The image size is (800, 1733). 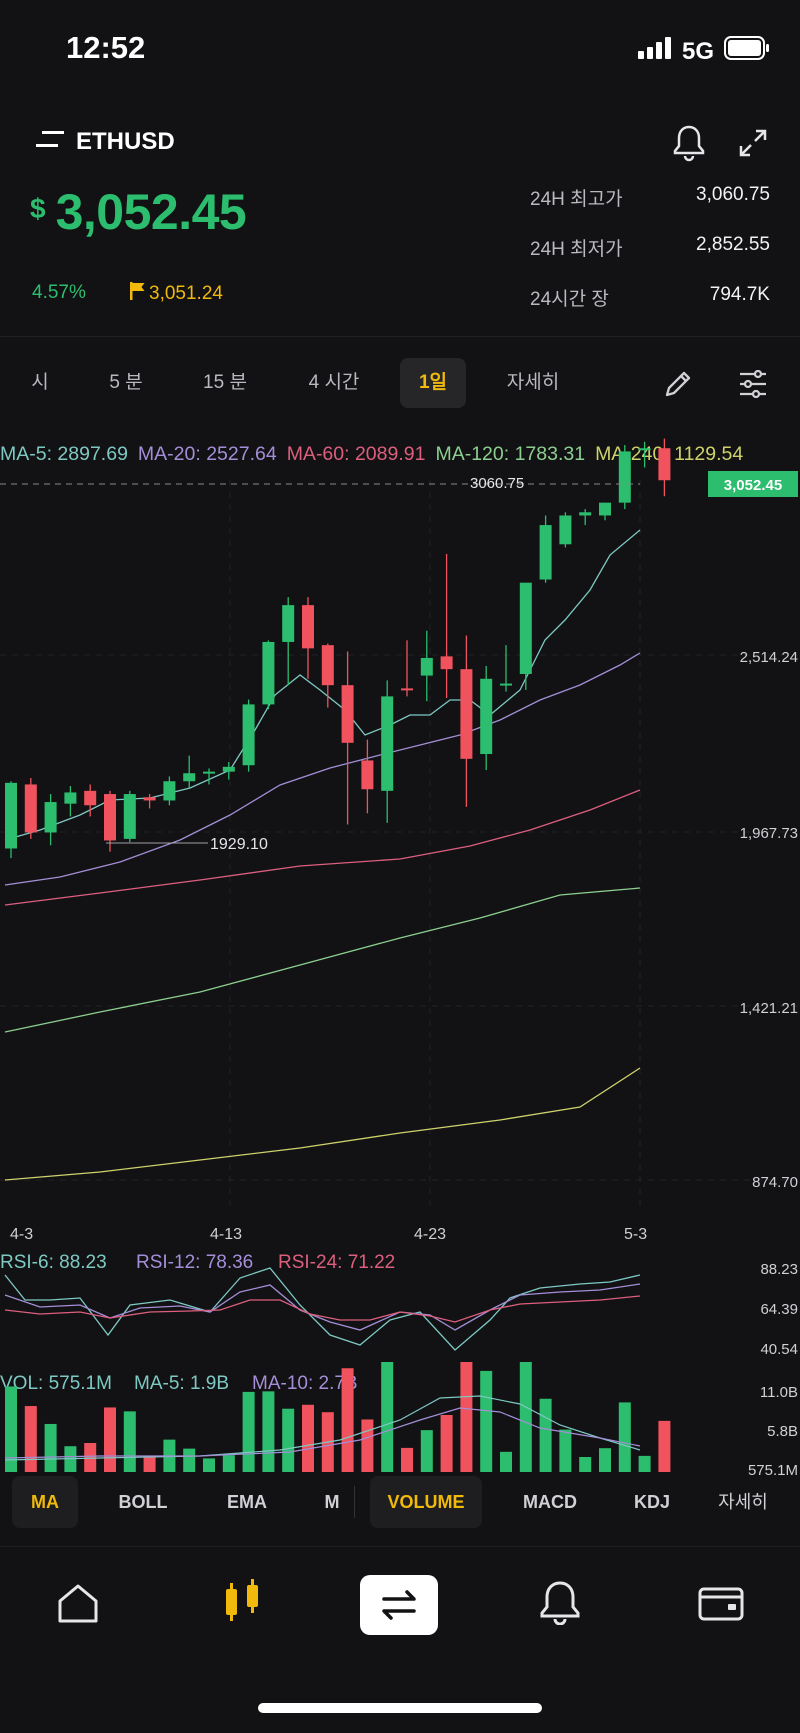 What do you see at coordinates (533, 382) in the screenshot?
I see `tab-more: 자세히` at bounding box center [533, 382].